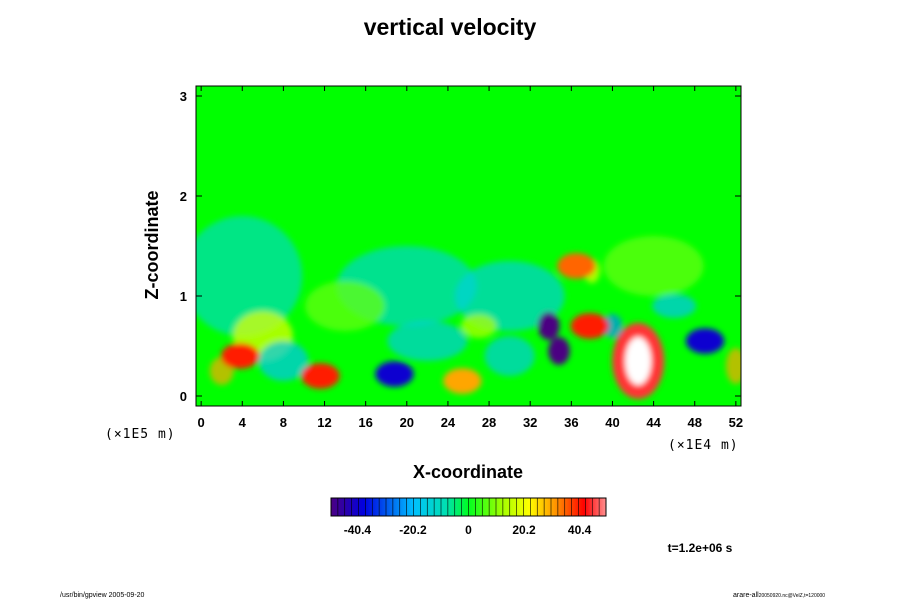 The width and height of the screenshot is (900, 600). I want to click on time-annotation: t=1.2e+06 s, so click(700, 548).